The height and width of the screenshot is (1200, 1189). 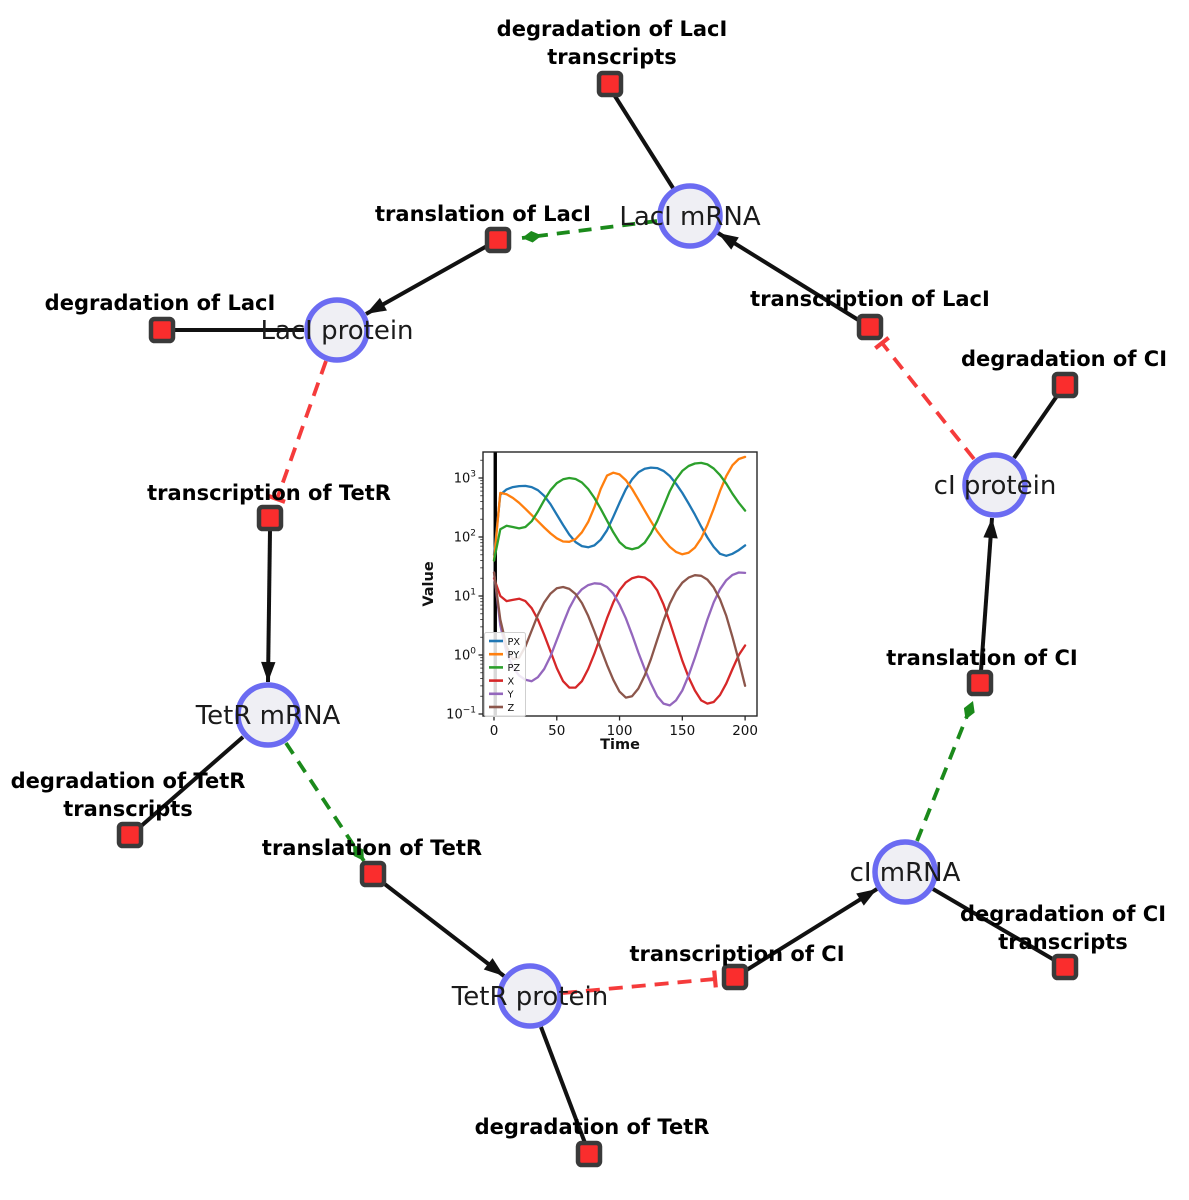 I want to click on y-tick-label: 10³, so click(x=465, y=478).